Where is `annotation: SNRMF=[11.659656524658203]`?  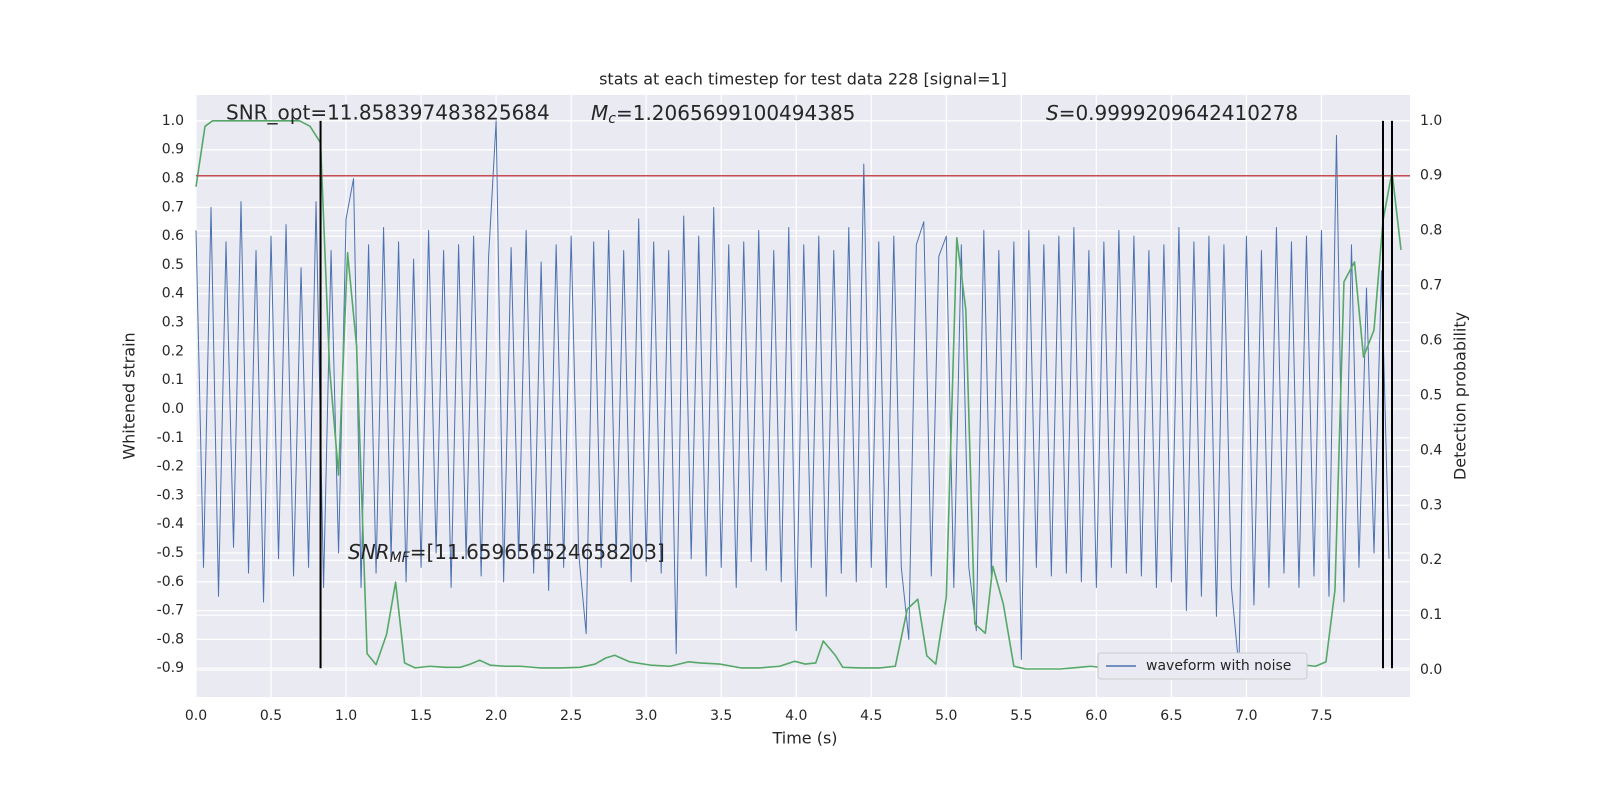 annotation: SNRMF=[11.659656524658203] is located at coordinates (506, 553).